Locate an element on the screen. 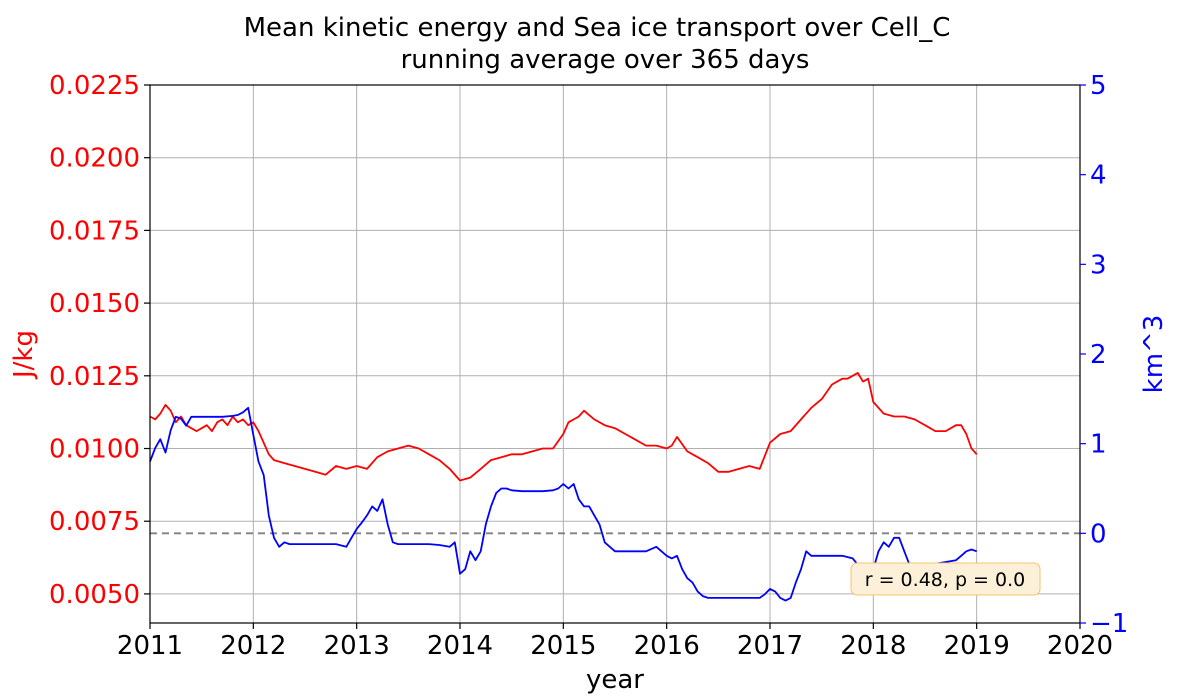 Image resolution: width=1200 pixels, height=700 pixels. kinetic-energy-line is located at coordinates (563, 427).